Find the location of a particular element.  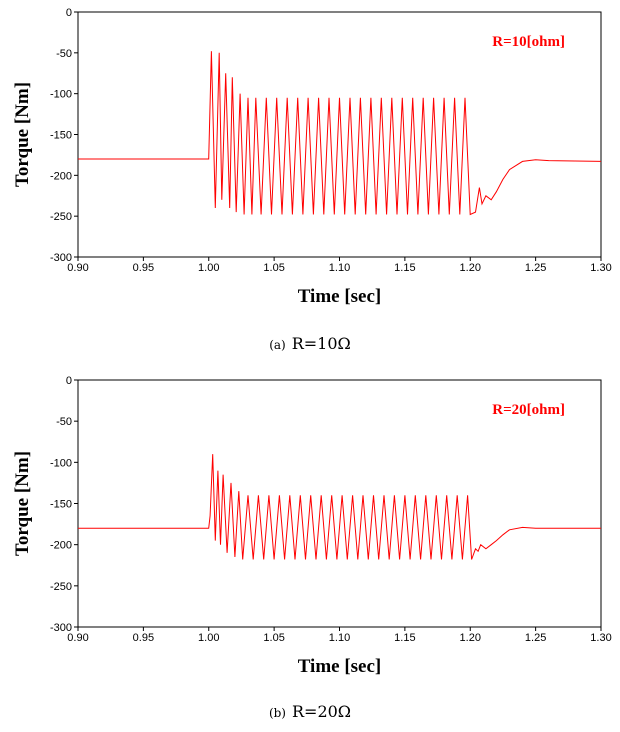

caption-b: (b) R=20Ω is located at coordinates (310, 711).